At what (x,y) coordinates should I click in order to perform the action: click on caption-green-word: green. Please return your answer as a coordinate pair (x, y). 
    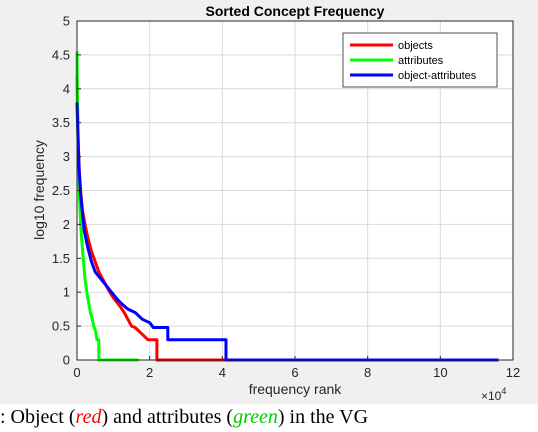
    Looking at the image, I should click on (255, 417).